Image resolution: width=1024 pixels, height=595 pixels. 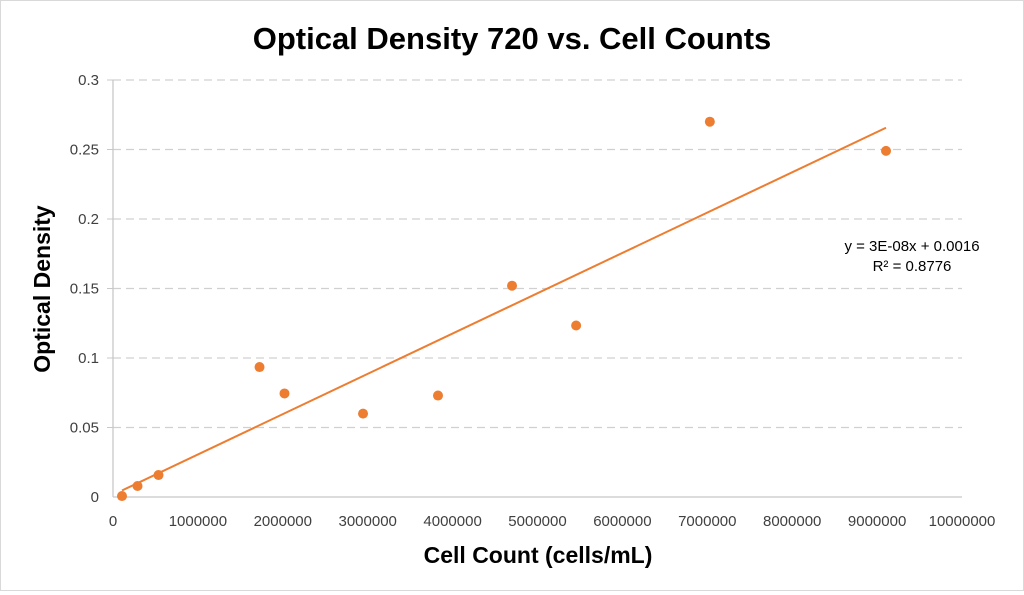 I want to click on x-tick-label: 8000000, so click(x=792, y=521).